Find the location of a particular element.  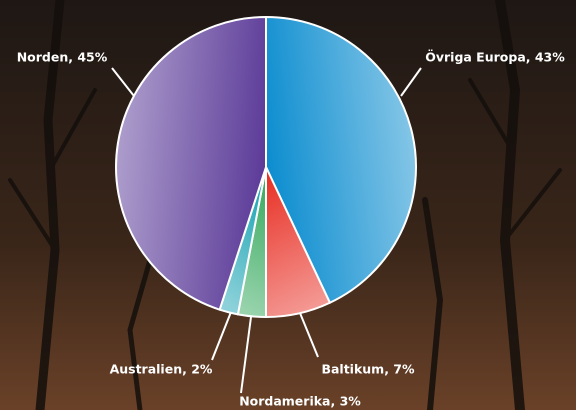

slice-label: Nordamerika, 3% is located at coordinates (300, 401).